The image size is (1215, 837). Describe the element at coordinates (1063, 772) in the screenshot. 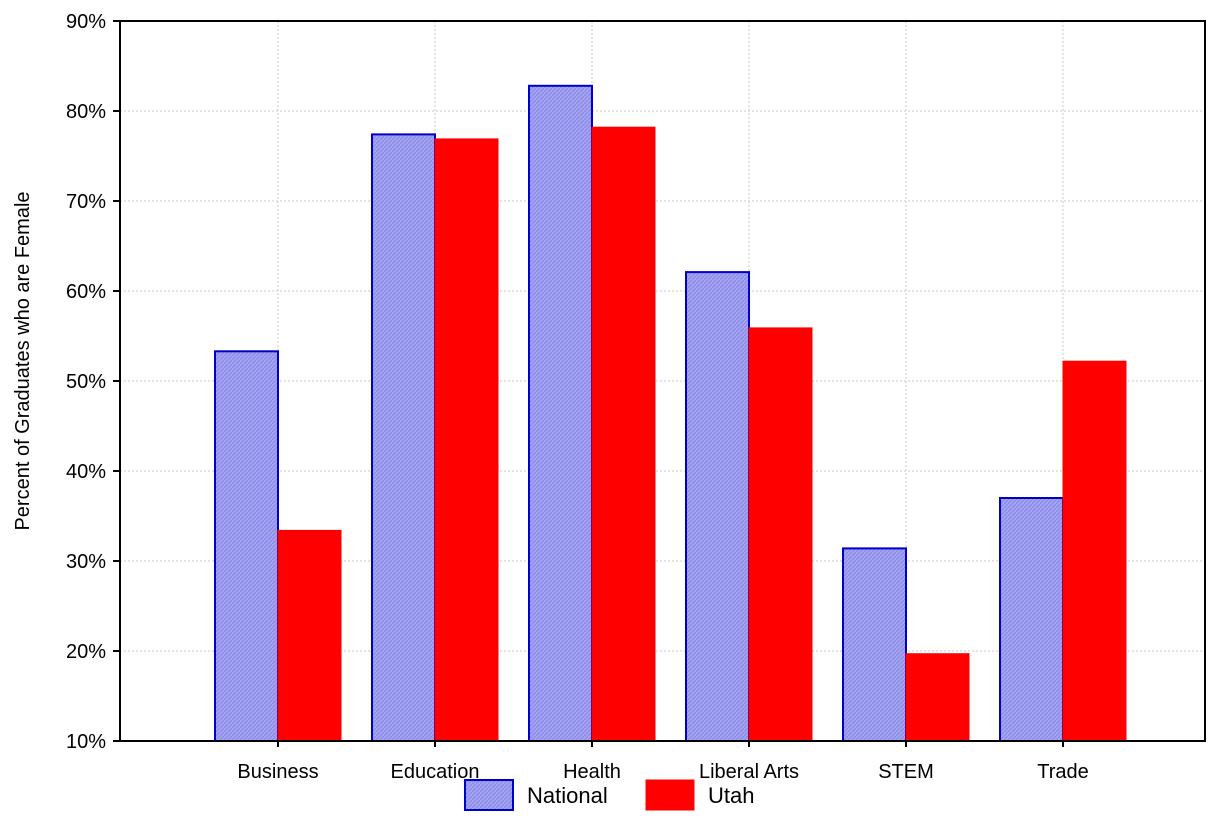

I see `x-tick-label: Trade` at that location.